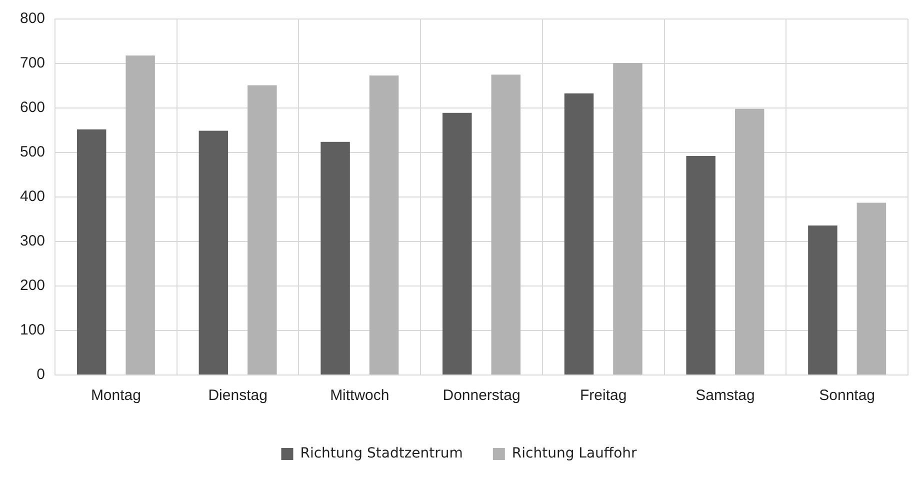 This screenshot has width=912, height=479. Describe the element at coordinates (33, 107) in the screenshot. I see `y-tick-label: 600` at that location.